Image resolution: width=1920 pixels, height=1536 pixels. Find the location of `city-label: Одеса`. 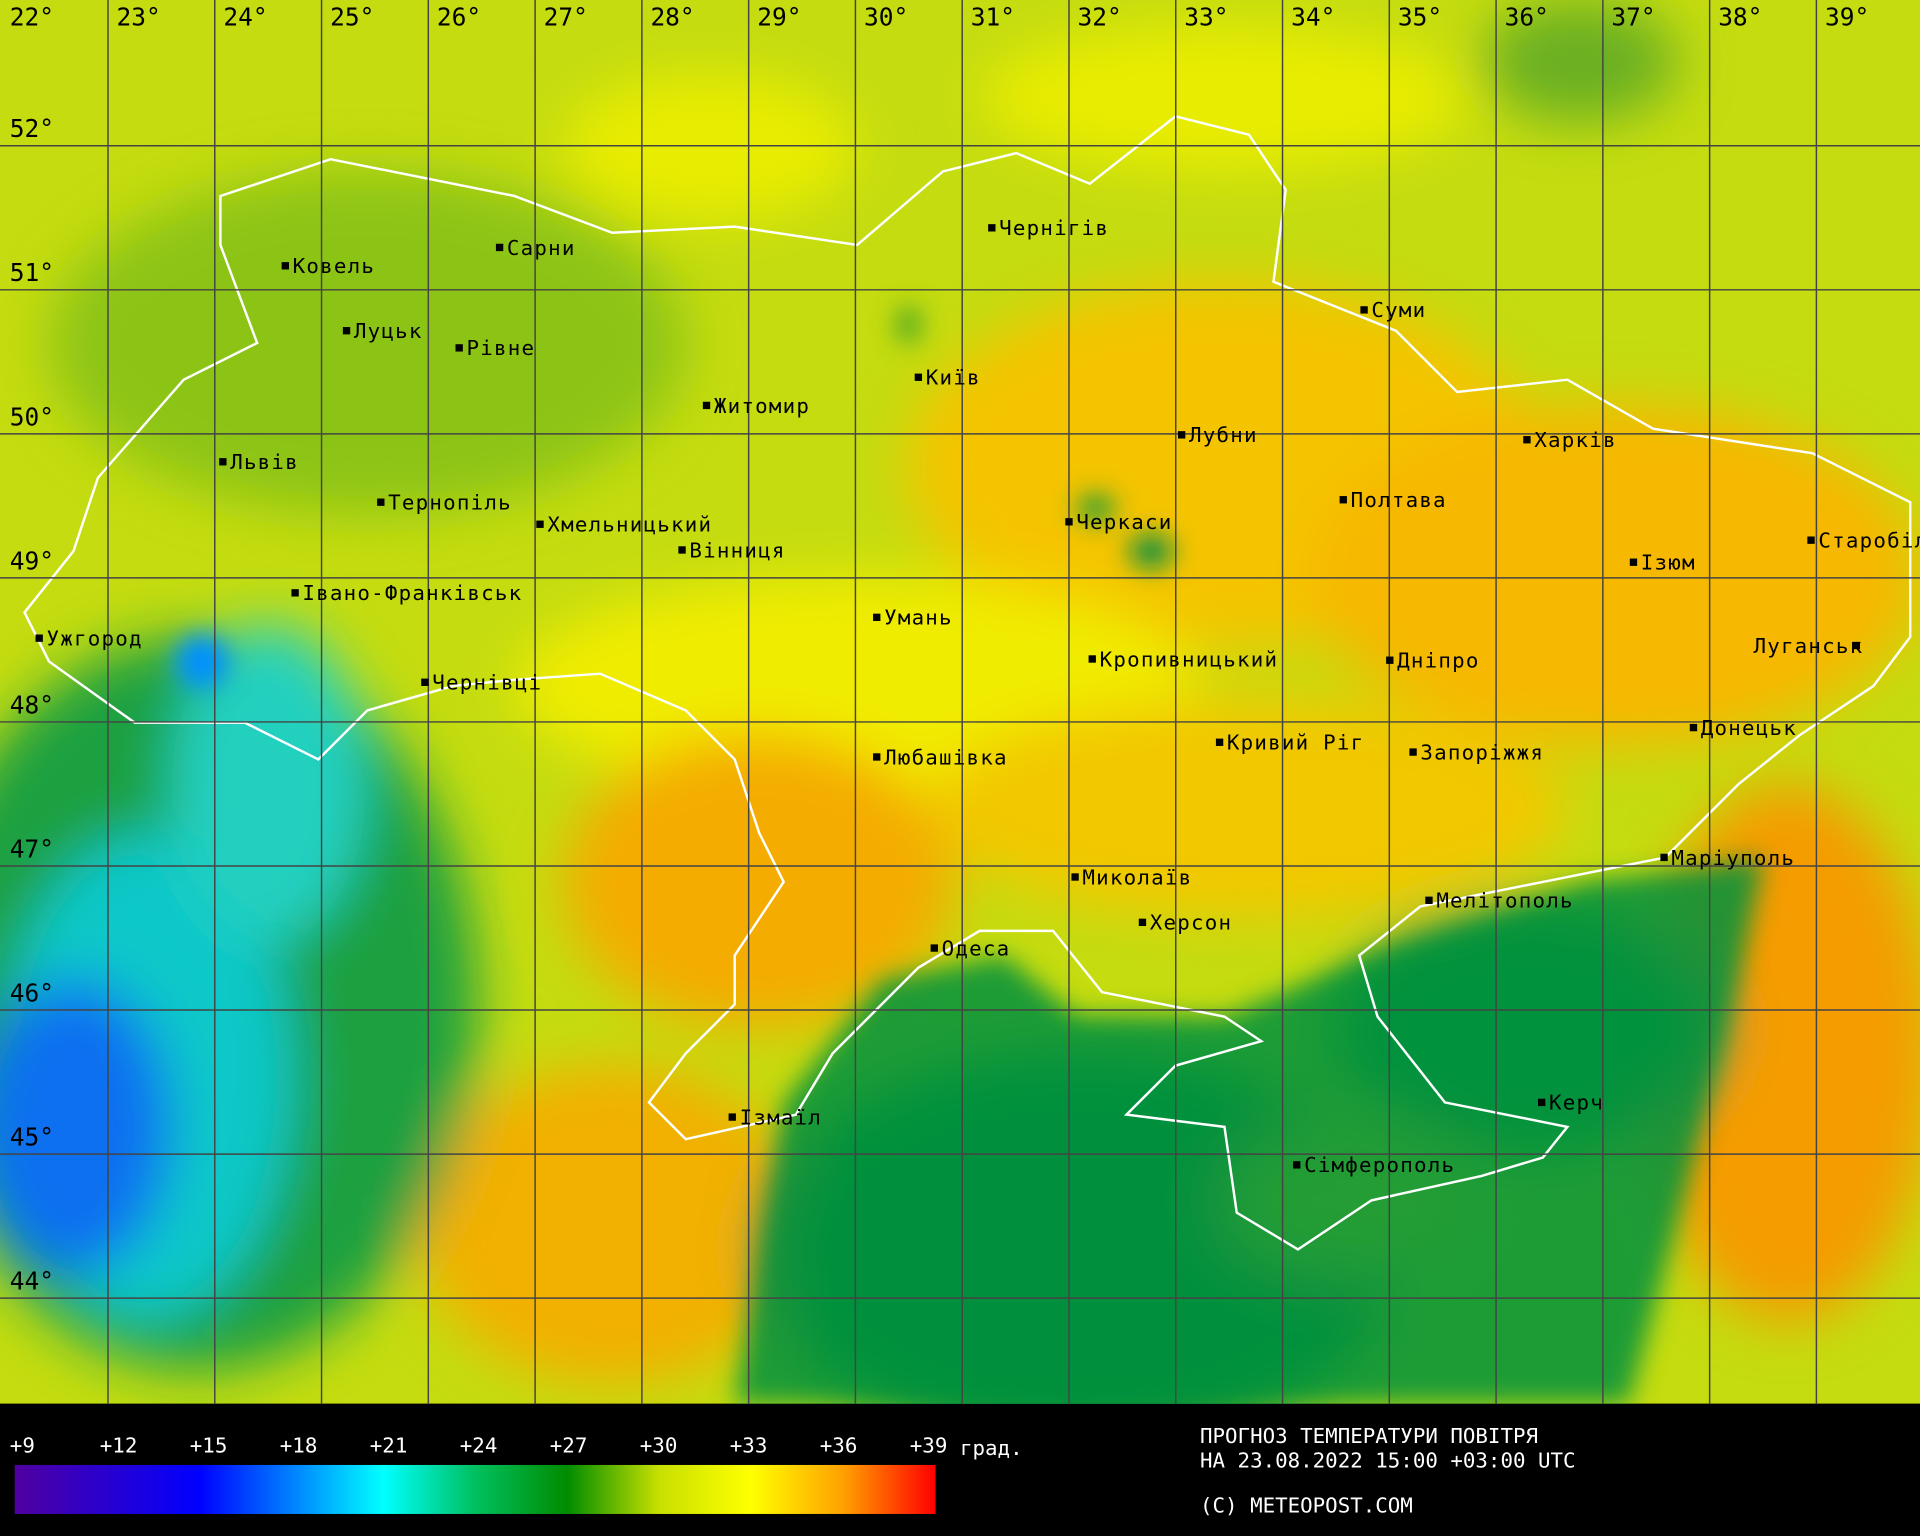

city-label: Одеса is located at coordinates (976, 948).